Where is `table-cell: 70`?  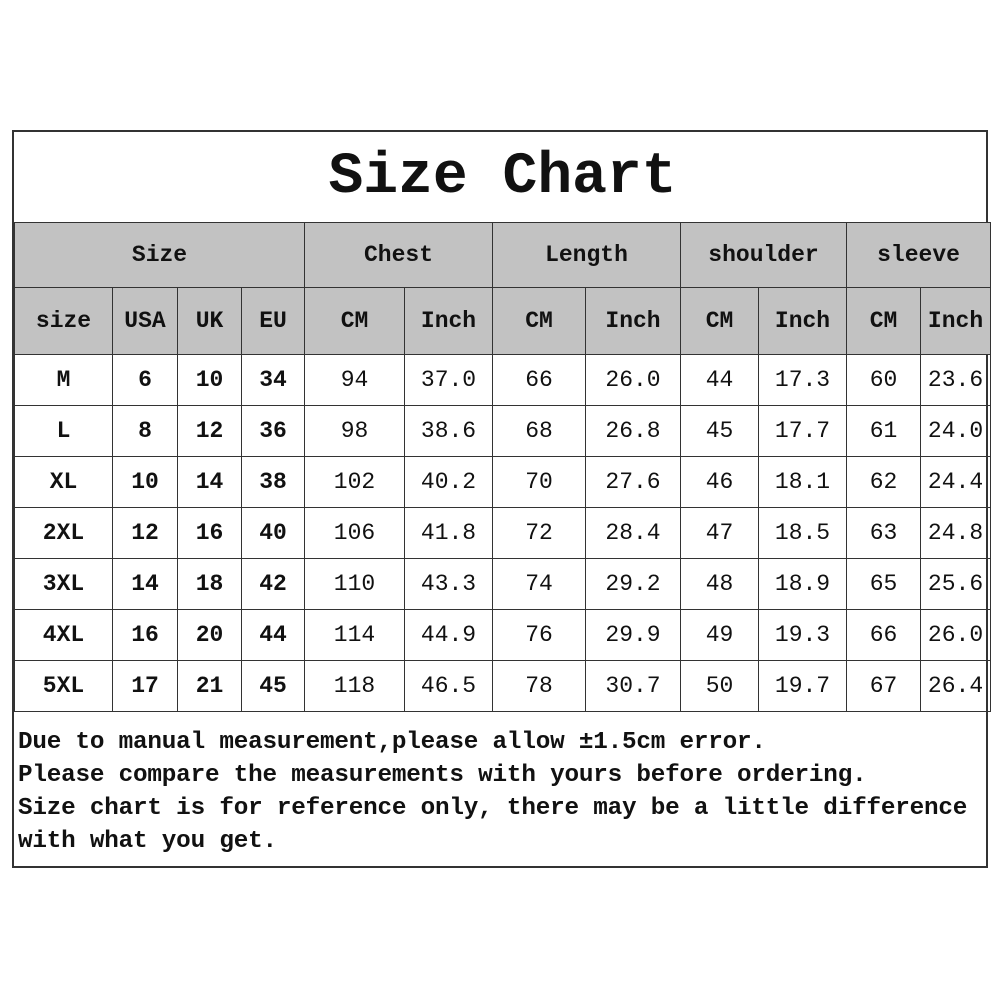 table-cell: 70 is located at coordinates (539, 482).